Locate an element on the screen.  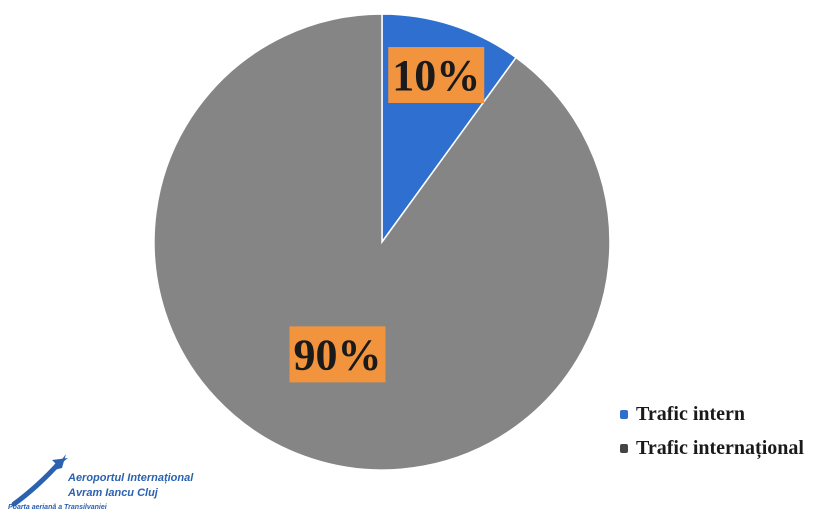
legend: Trafic intern Trafic internațional is located at coordinates (712, 434).